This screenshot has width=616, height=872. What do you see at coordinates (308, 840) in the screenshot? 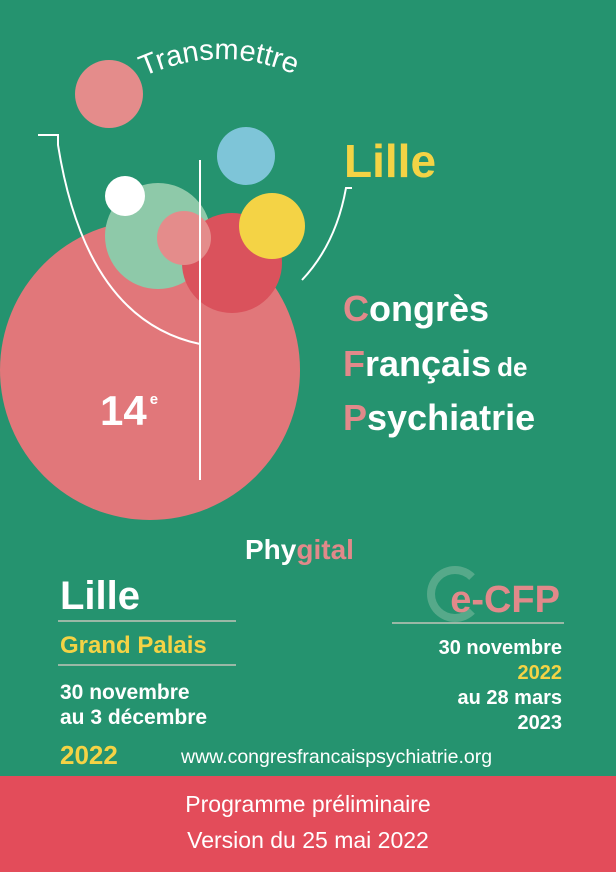
I see `footer-line-2: Version du 25 mai 2022` at bounding box center [308, 840].